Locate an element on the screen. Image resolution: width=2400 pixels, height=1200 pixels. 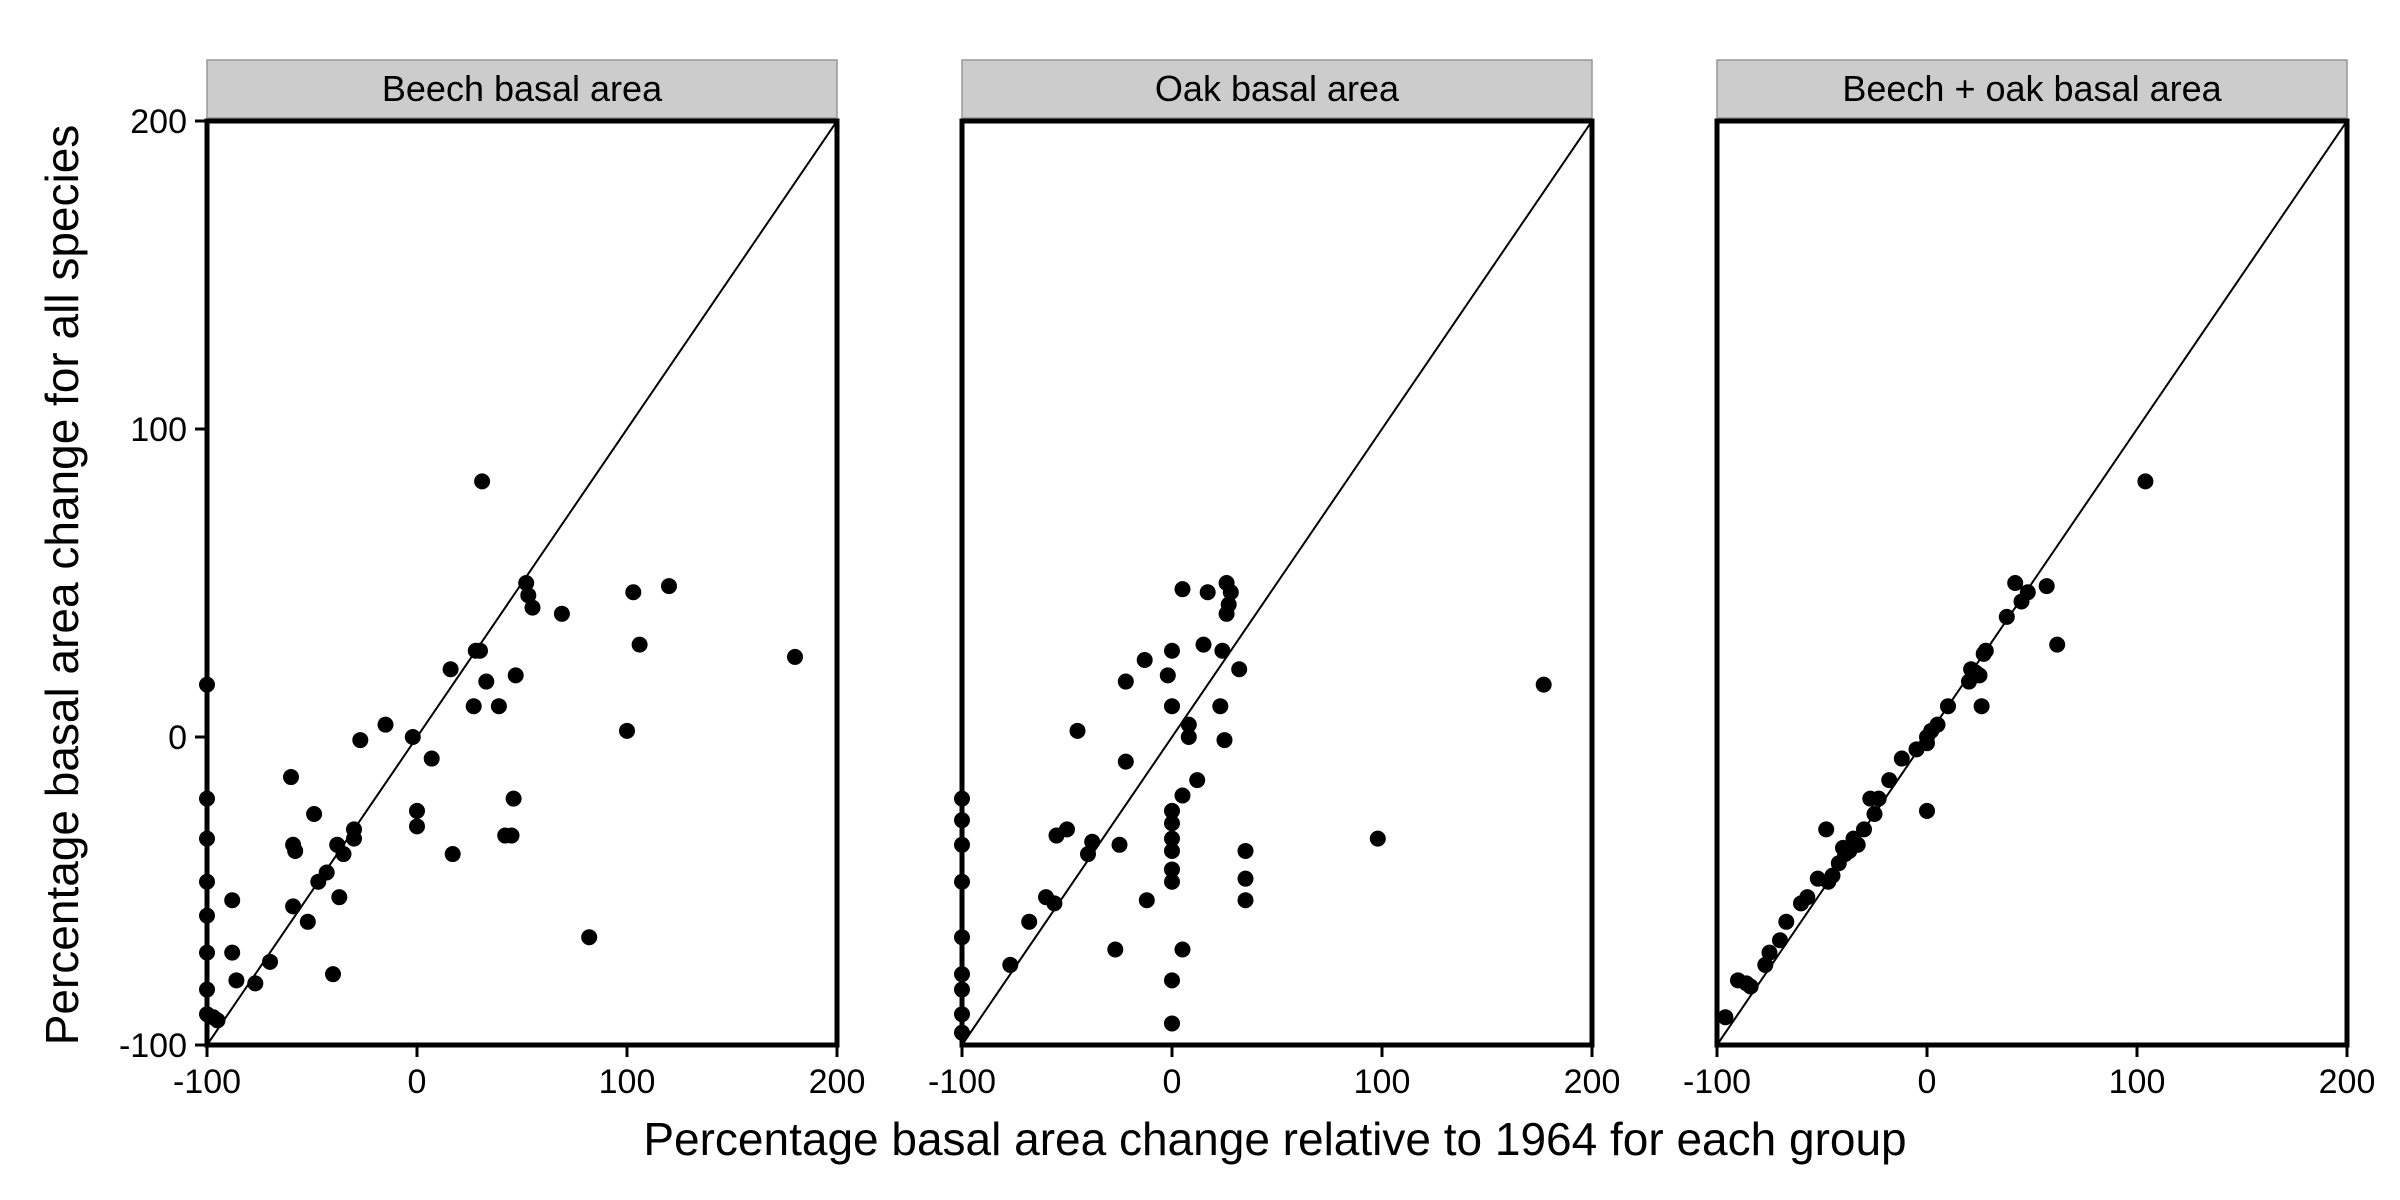
facet-strip-title: Beech + oak basal area is located at coordinates (2032, 88).